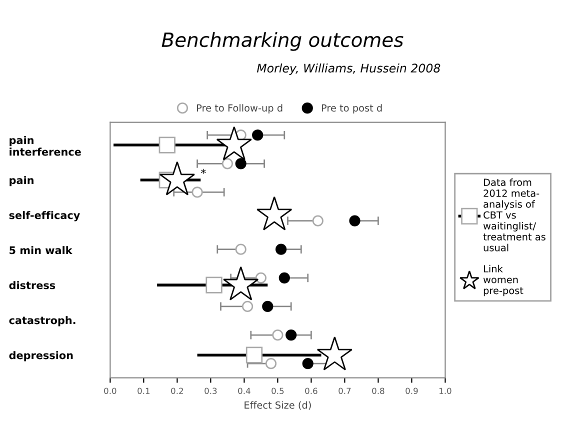  What do you see at coordinates (244, 391) in the screenshot?
I see `x-tick-label: 0.4` at bounding box center [244, 391].